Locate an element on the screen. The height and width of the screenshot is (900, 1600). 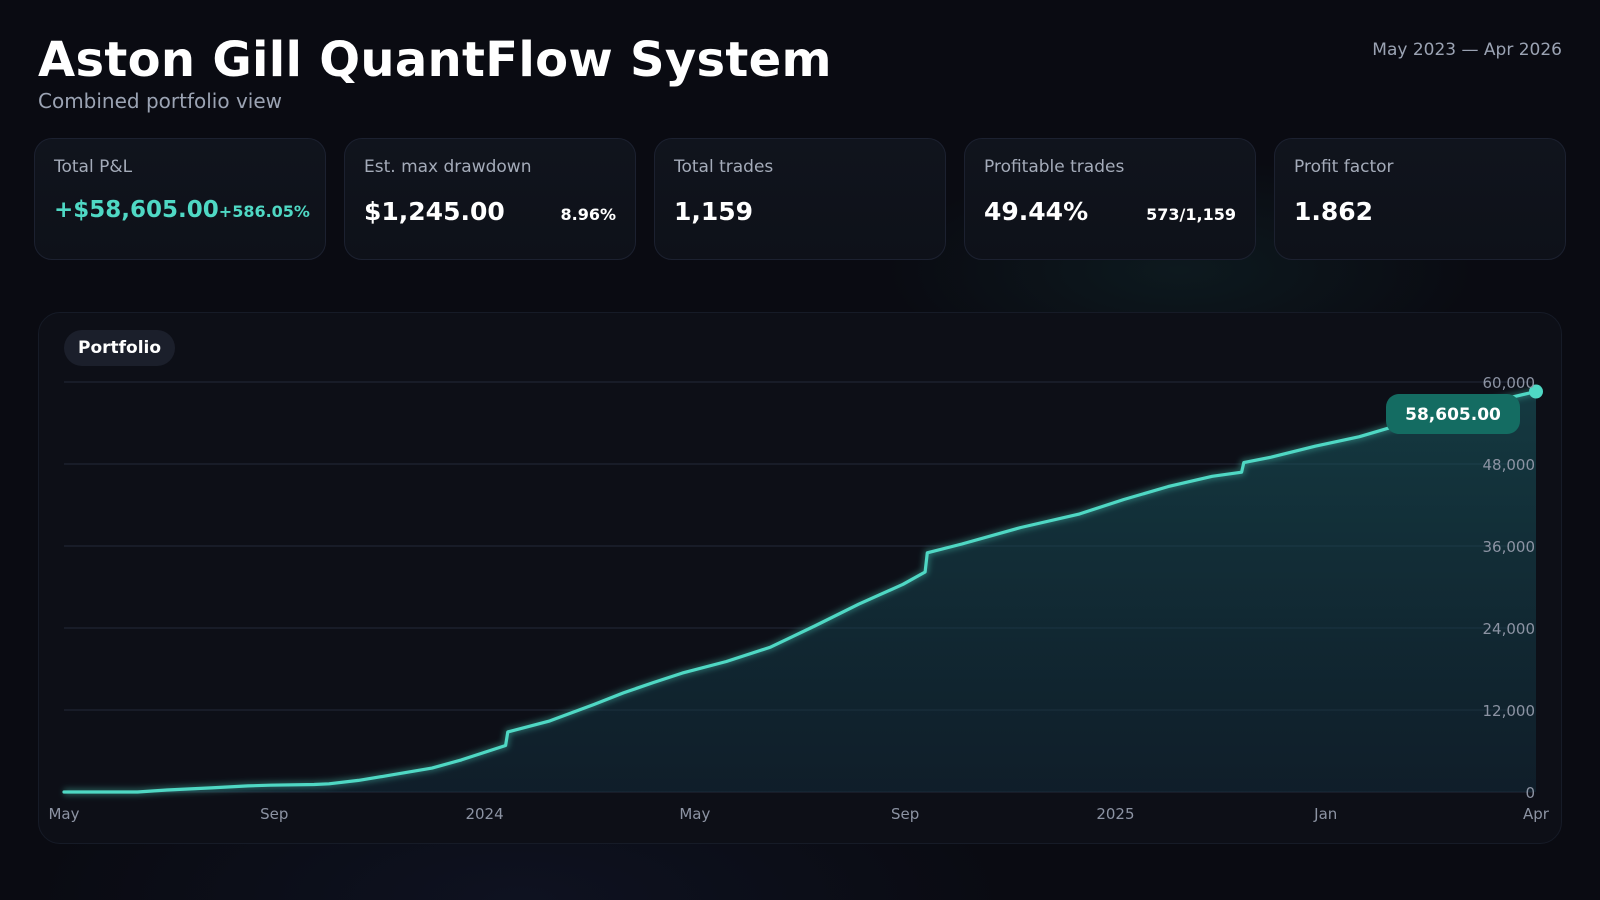
kpi-label: Est. max drawdown is located at coordinates (448, 167).